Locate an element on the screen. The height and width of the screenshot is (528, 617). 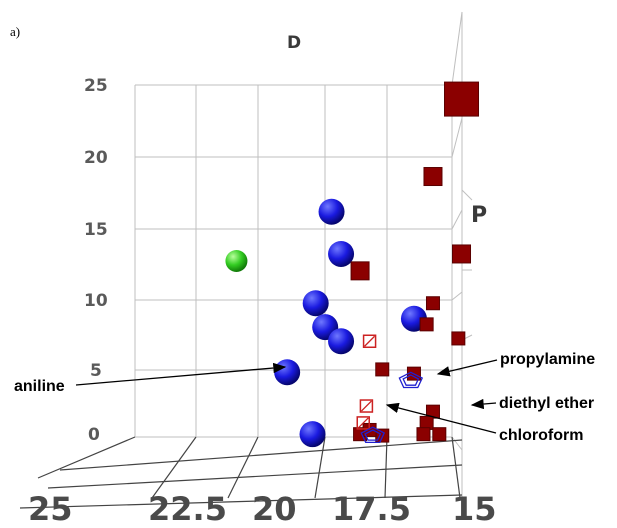
aniline-arrow is located at coordinates (181, 374).